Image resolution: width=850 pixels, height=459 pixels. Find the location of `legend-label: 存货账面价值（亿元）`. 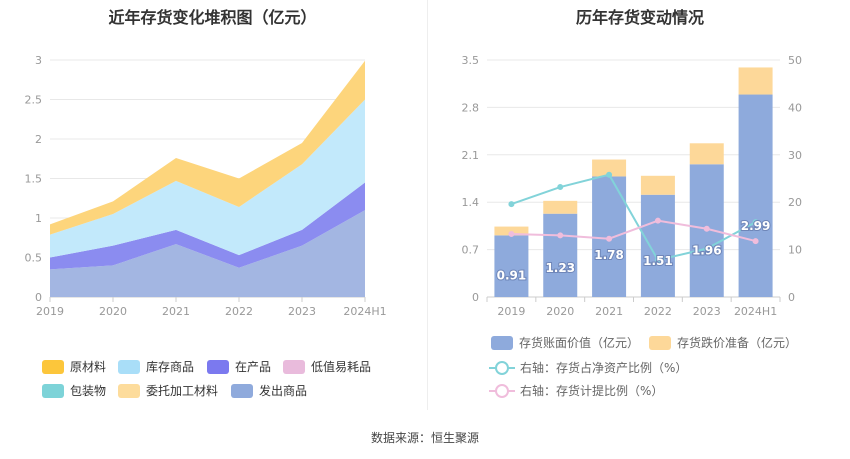

legend-label: 存货账面价值（亿元） is located at coordinates (579, 342).